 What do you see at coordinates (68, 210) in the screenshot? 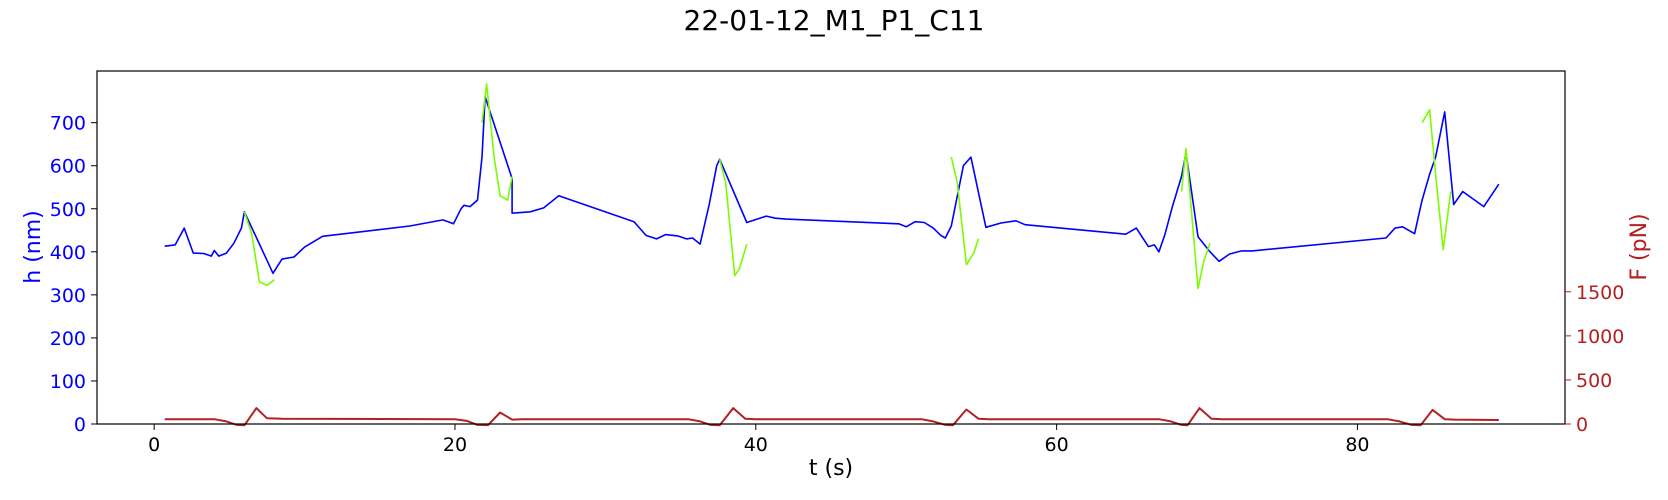
I see `y-left-tick-label: 500` at bounding box center [68, 210].